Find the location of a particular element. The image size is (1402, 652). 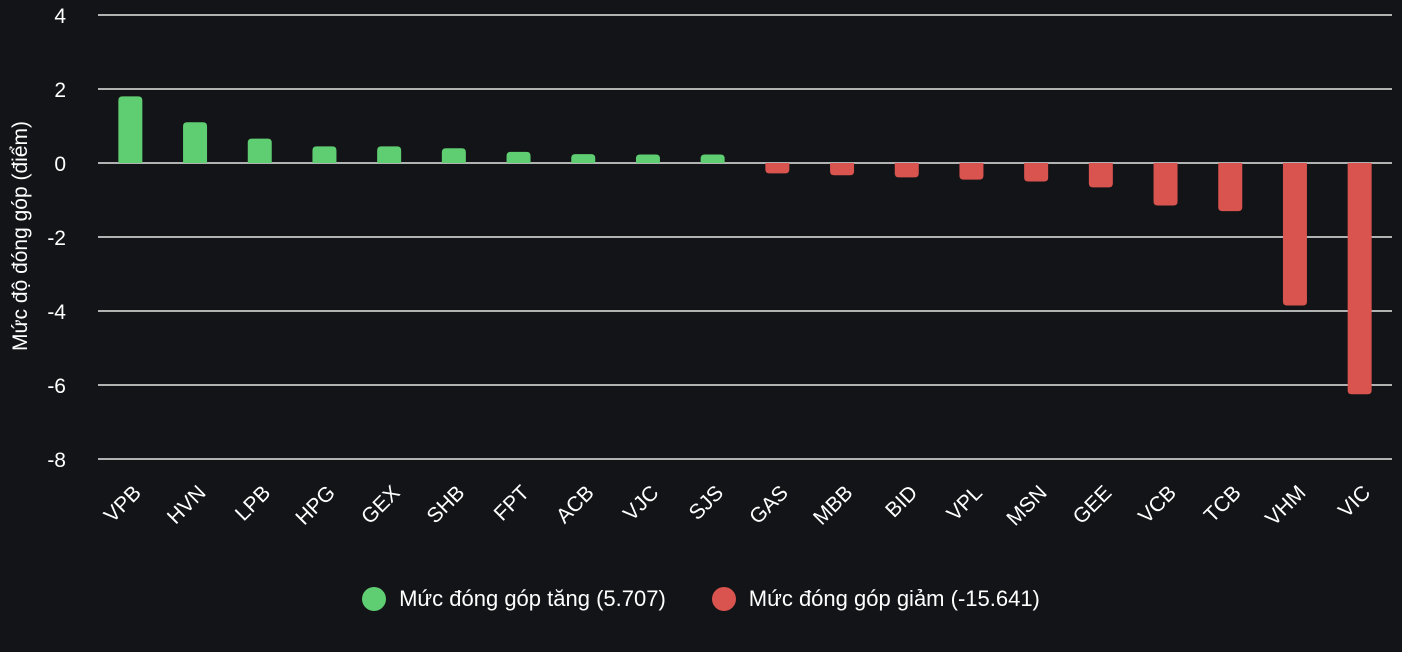

bar-gex is located at coordinates (389, 154).